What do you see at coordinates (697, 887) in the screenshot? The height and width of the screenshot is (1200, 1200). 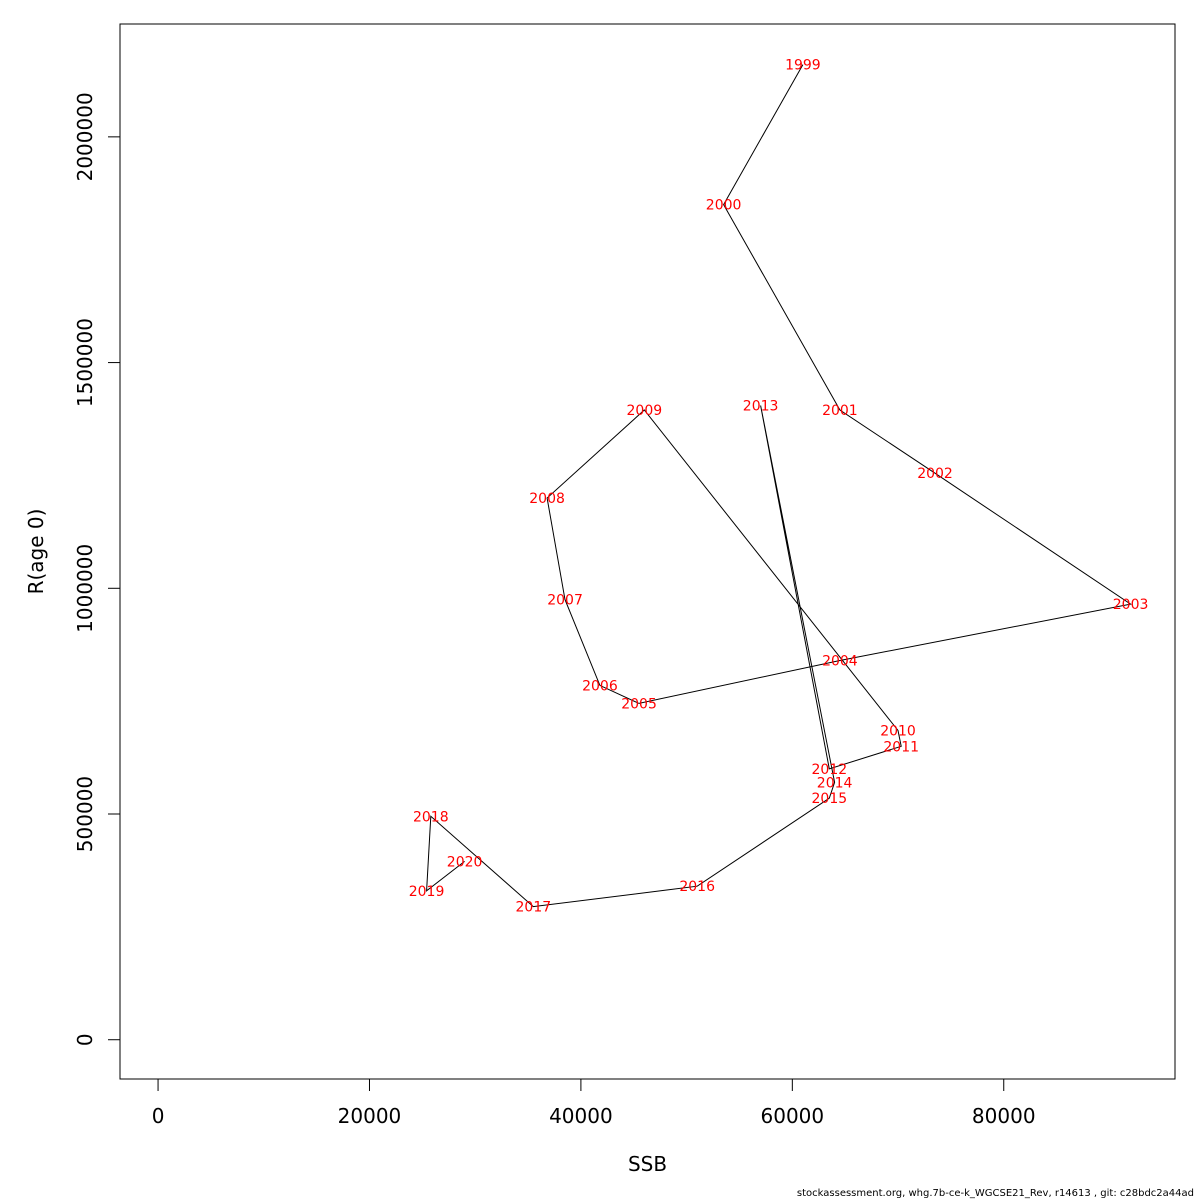 I see `year-label-2016: 2016` at bounding box center [697, 887].